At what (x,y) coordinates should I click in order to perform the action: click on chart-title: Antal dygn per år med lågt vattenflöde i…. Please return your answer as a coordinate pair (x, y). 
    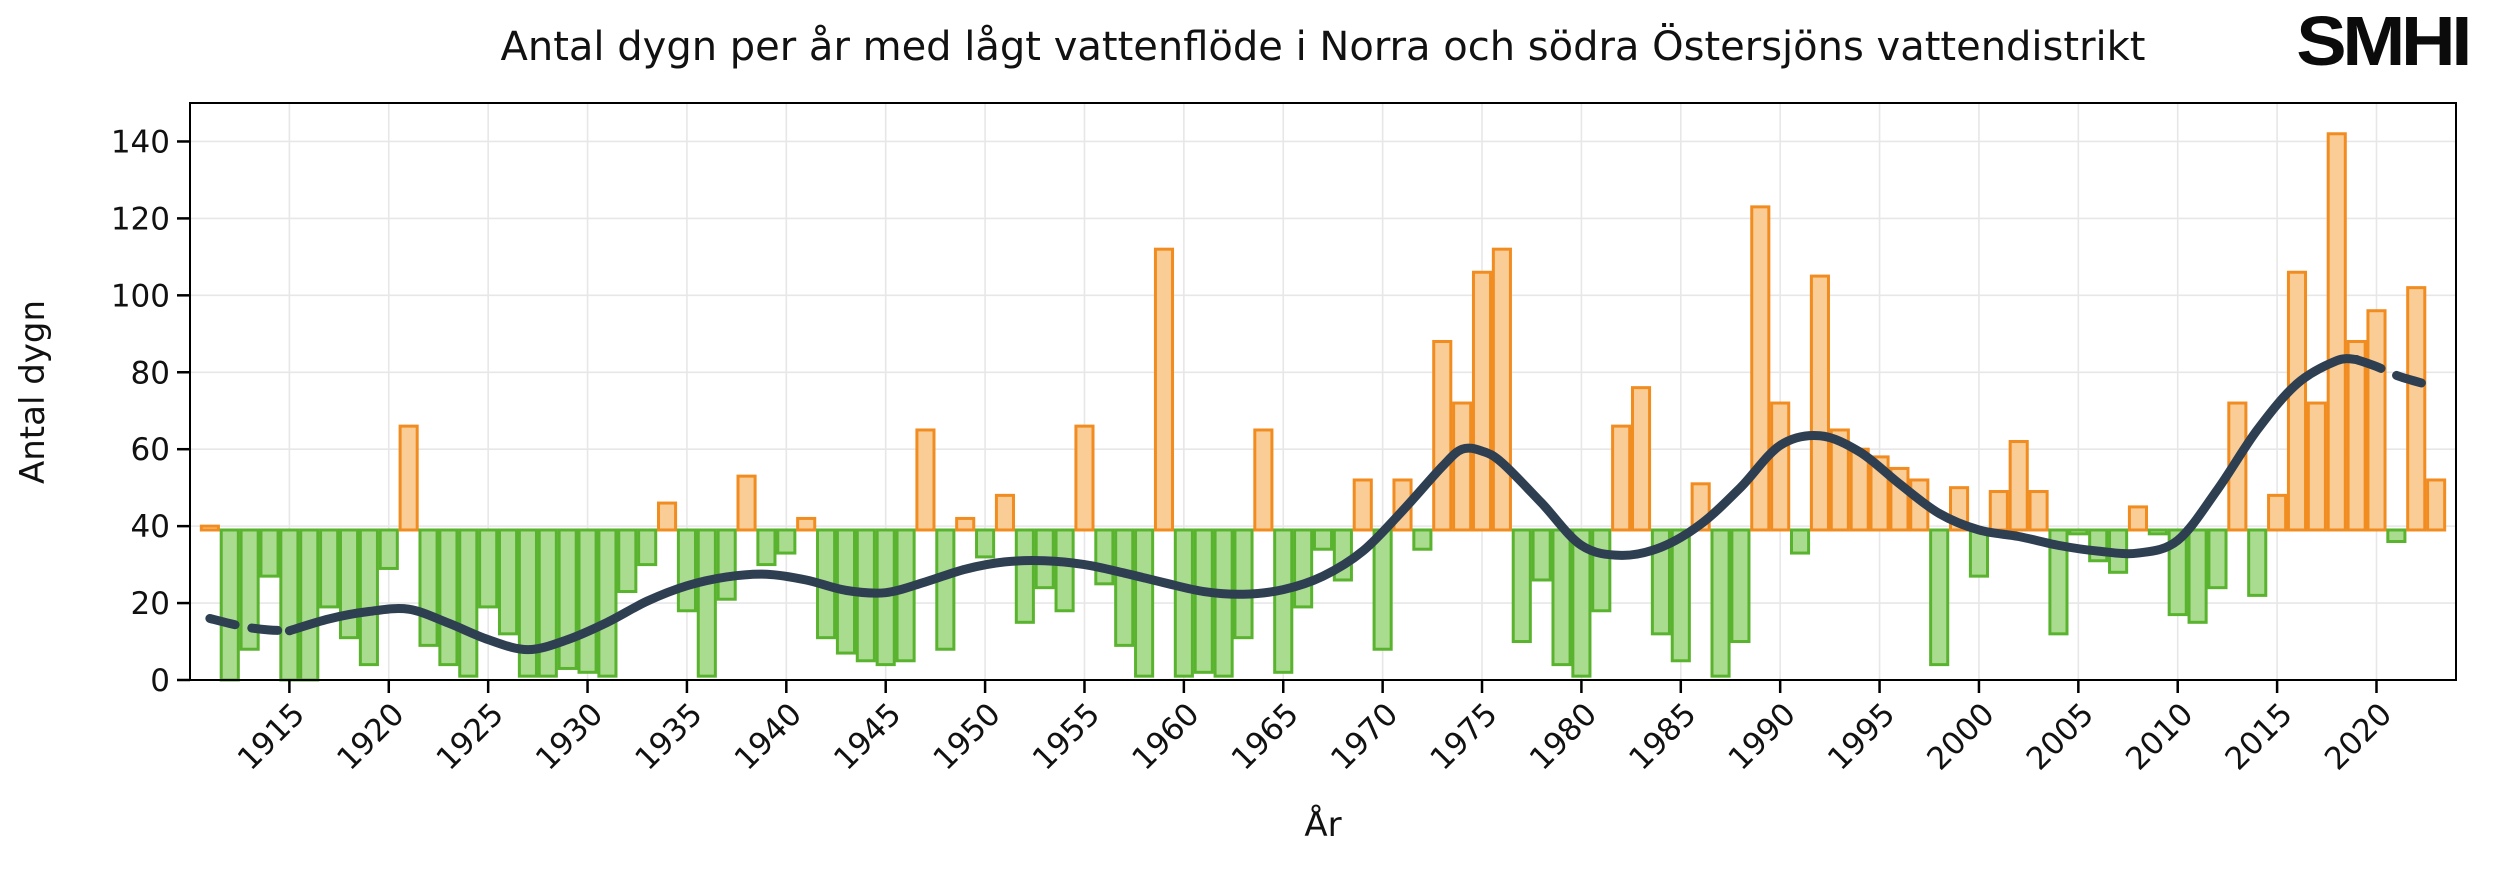
    Looking at the image, I should click on (1323, 46).